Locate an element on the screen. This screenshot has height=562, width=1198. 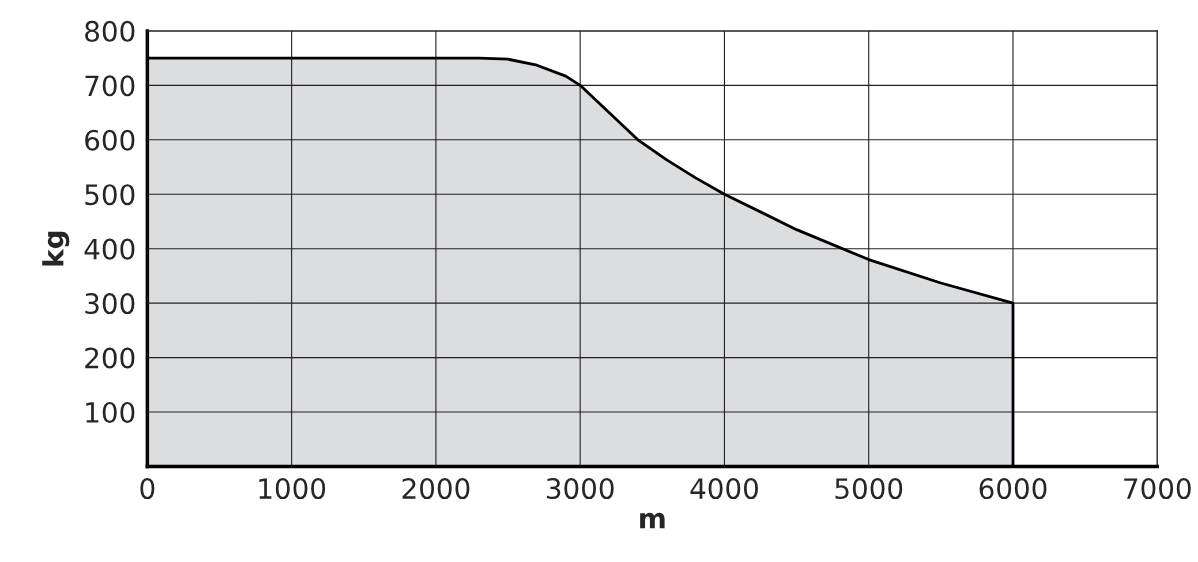
y-tick-label: 400 is located at coordinates (109, 249).